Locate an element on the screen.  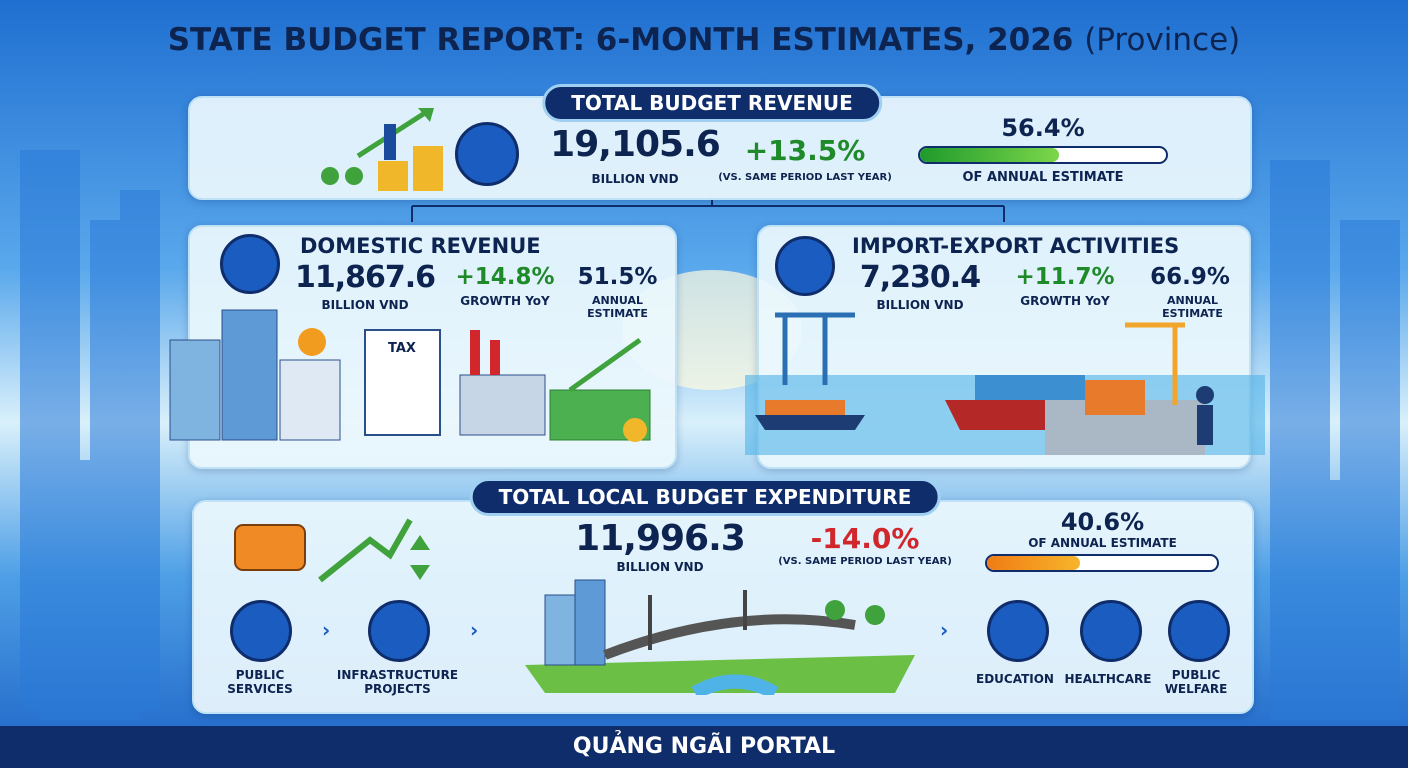
domestic-growth: +14.8% is located at coordinates (505, 277).